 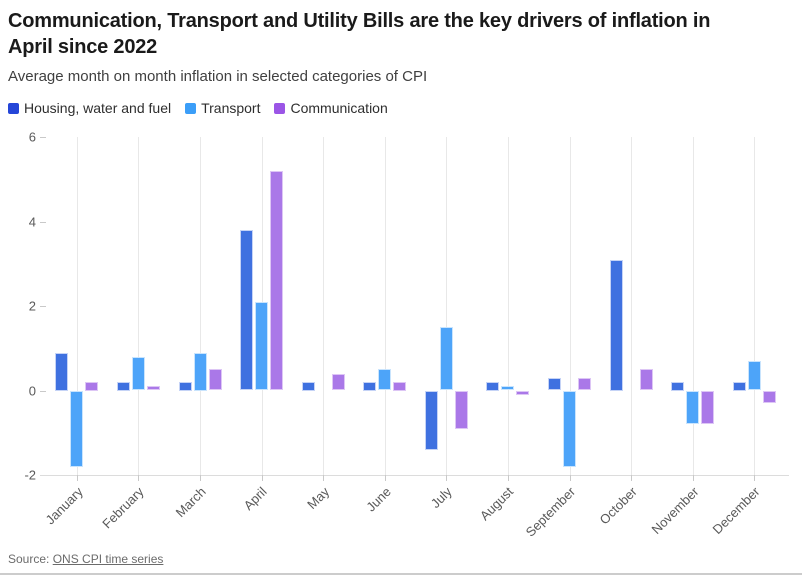 I want to click on x-axis-tick-september, so click(x=570, y=478).